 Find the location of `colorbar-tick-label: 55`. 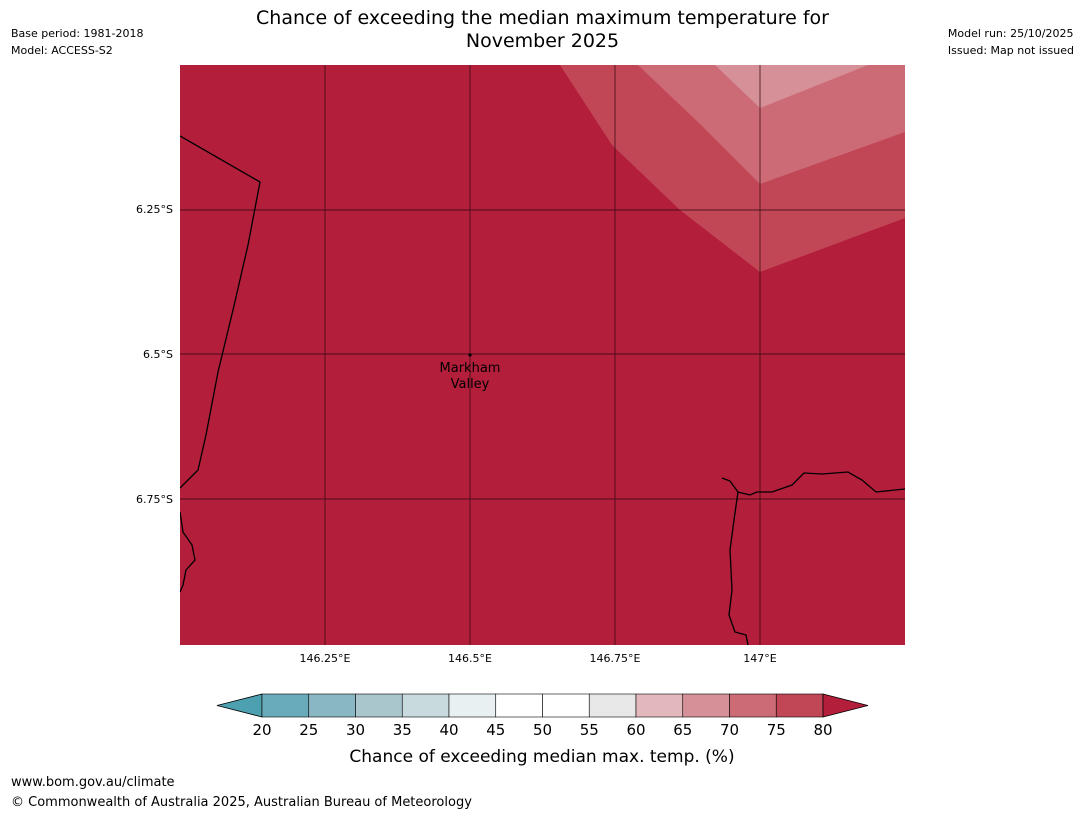

colorbar-tick-label: 55 is located at coordinates (589, 730).